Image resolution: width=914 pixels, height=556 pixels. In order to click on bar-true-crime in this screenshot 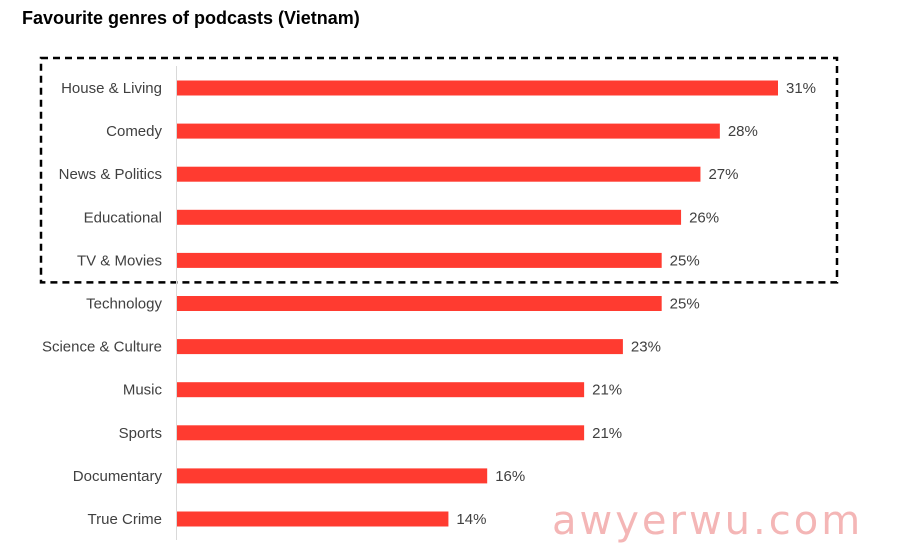, I will do `click(313, 519)`.